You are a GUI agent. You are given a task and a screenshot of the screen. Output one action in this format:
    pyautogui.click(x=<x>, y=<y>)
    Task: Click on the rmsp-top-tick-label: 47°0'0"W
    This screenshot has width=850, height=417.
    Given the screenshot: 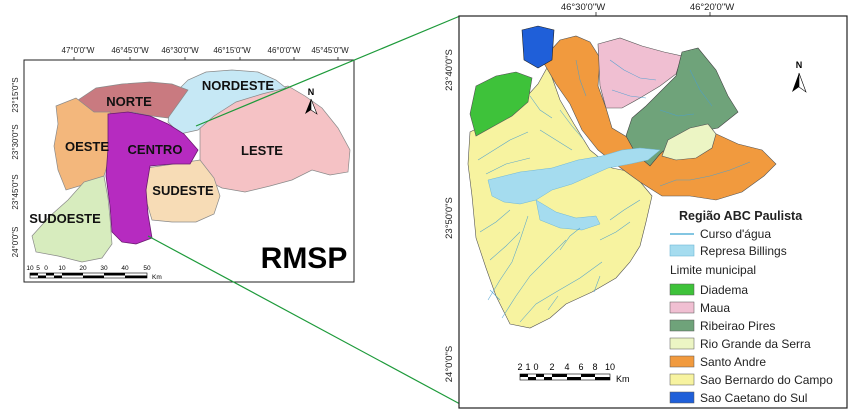 What is the action you would take?
    pyautogui.click(x=78, y=50)
    